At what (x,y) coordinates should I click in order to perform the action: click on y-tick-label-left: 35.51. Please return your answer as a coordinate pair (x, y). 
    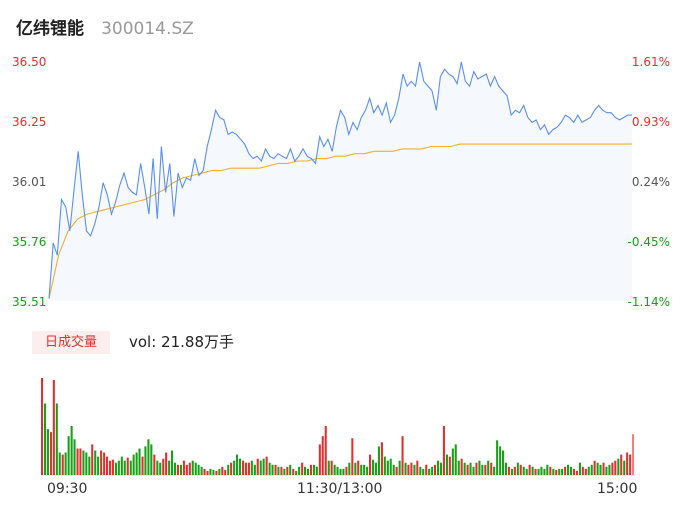
    Looking at the image, I should click on (29, 302).